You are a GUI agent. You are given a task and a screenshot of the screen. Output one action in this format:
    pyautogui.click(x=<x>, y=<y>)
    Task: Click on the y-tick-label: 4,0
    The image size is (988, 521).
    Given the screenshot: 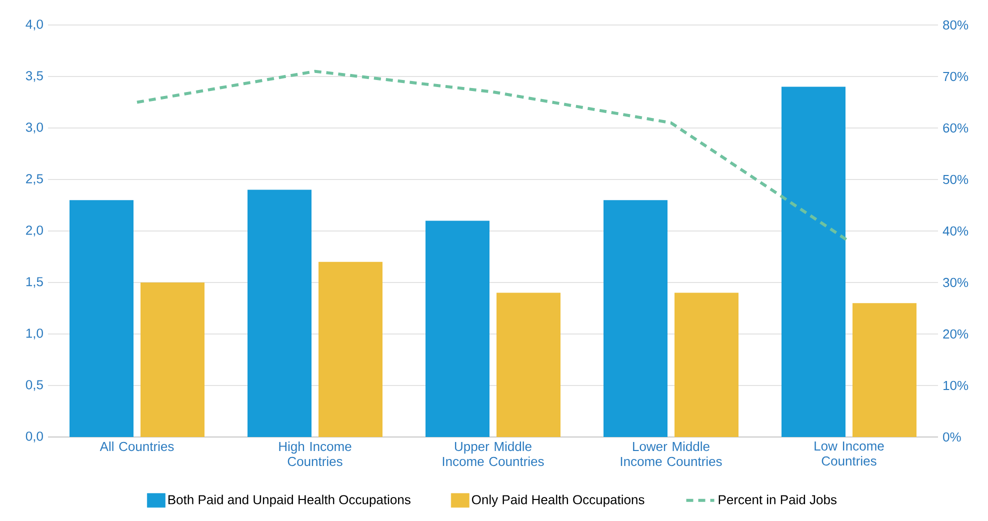 What is the action you would take?
    pyautogui.click(x=34, y=25)
    